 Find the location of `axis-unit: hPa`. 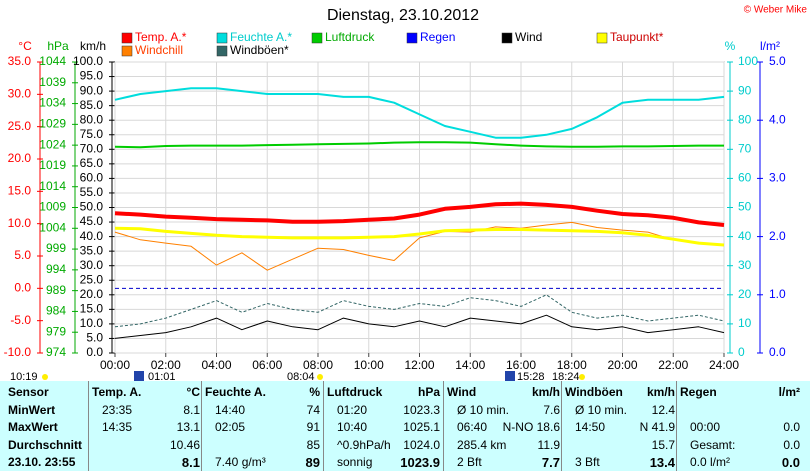

axis-unit: hPa is located at coordinates (58, 46).